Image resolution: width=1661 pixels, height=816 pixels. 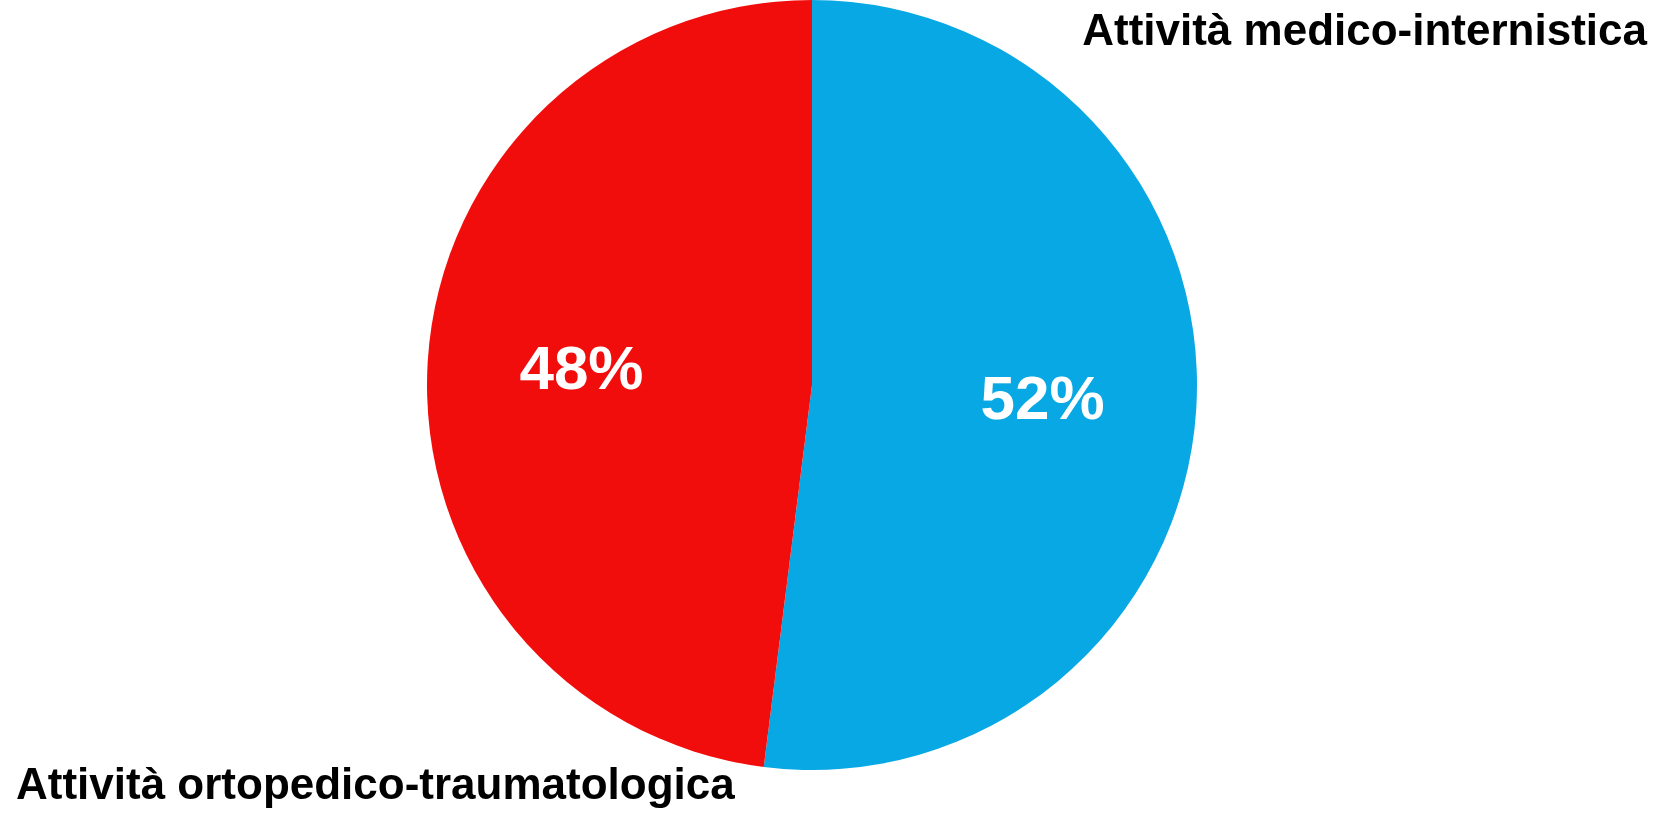 I want to click on slice-label: Attività medico-internistica, so click(x=1365, y=29).